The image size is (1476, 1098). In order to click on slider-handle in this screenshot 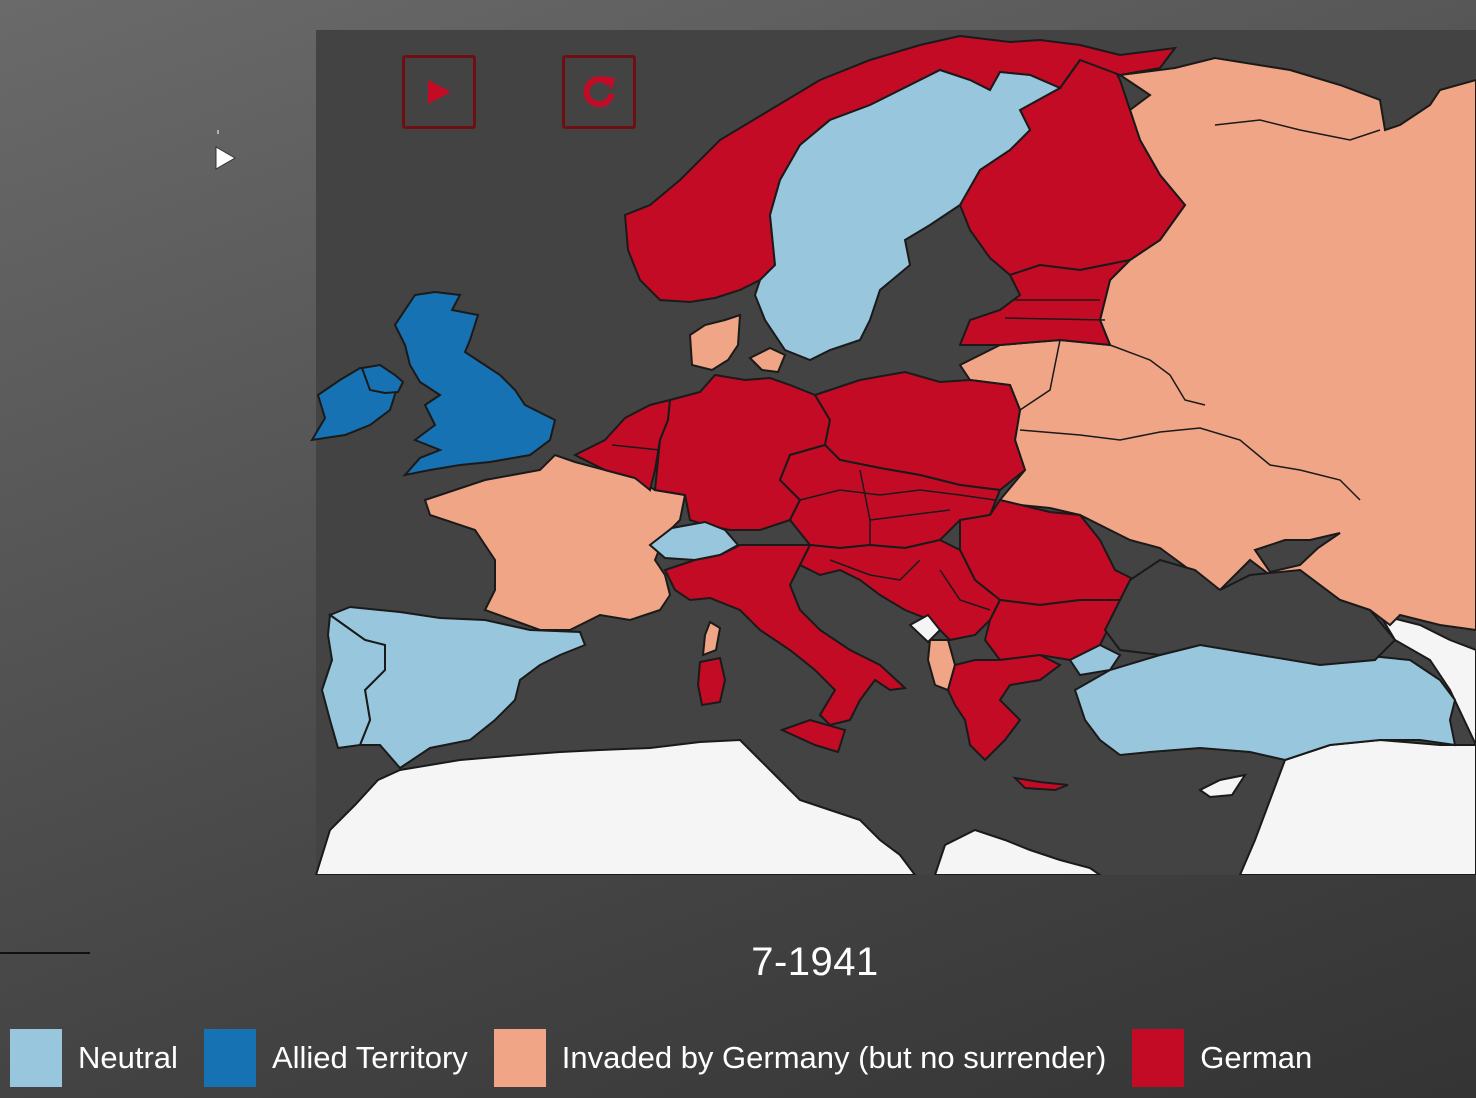, I will do `click(225, 158)`.